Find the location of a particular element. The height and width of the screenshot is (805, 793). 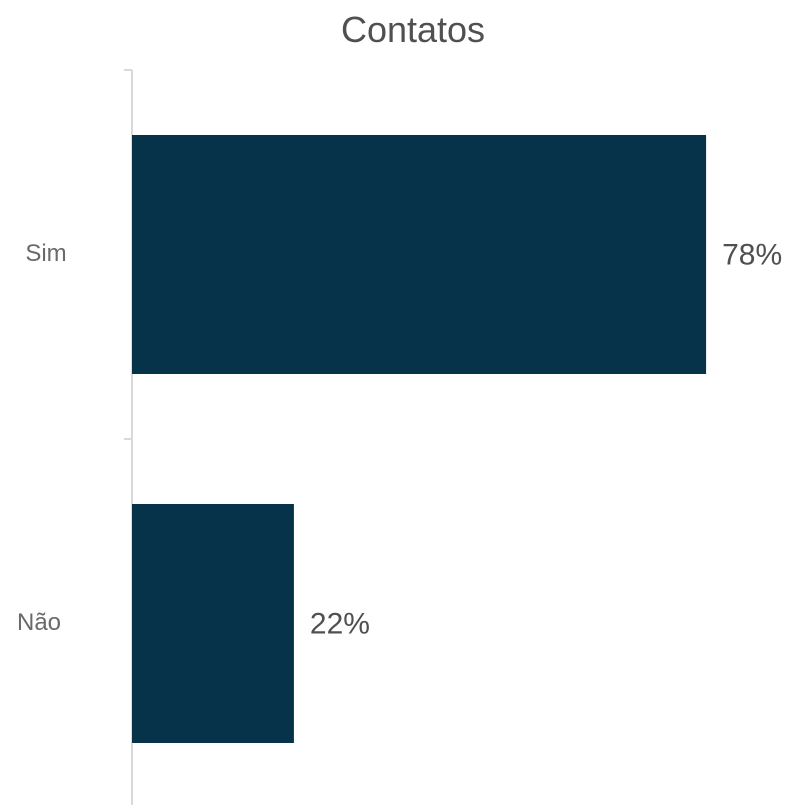

axis-layer is located at coordinates (128, 437).